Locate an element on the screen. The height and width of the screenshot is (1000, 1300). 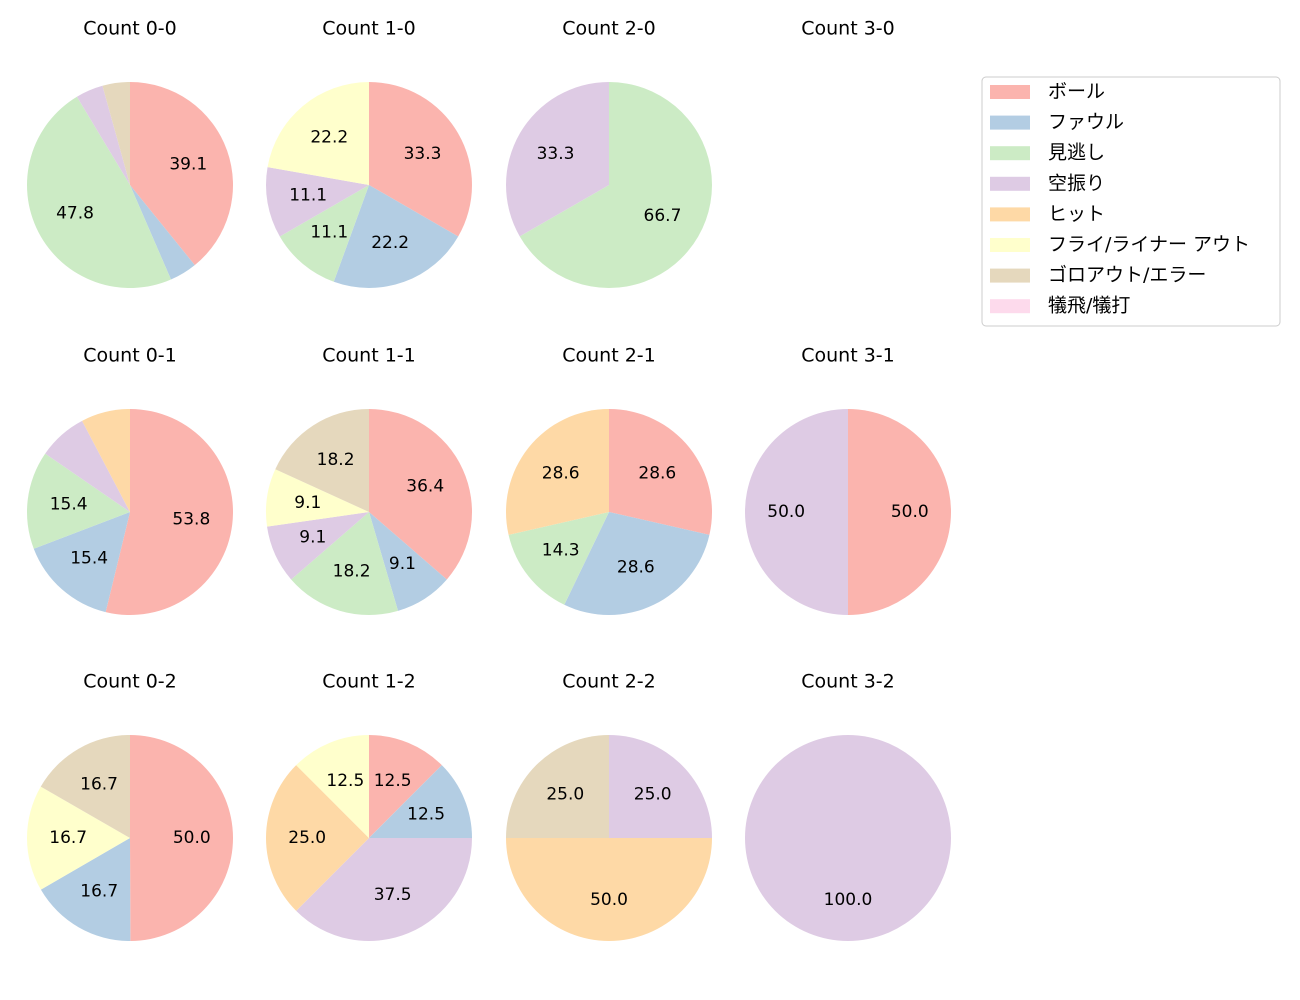
pie-title: Count 3-2 is located at coordinates (848, 682).